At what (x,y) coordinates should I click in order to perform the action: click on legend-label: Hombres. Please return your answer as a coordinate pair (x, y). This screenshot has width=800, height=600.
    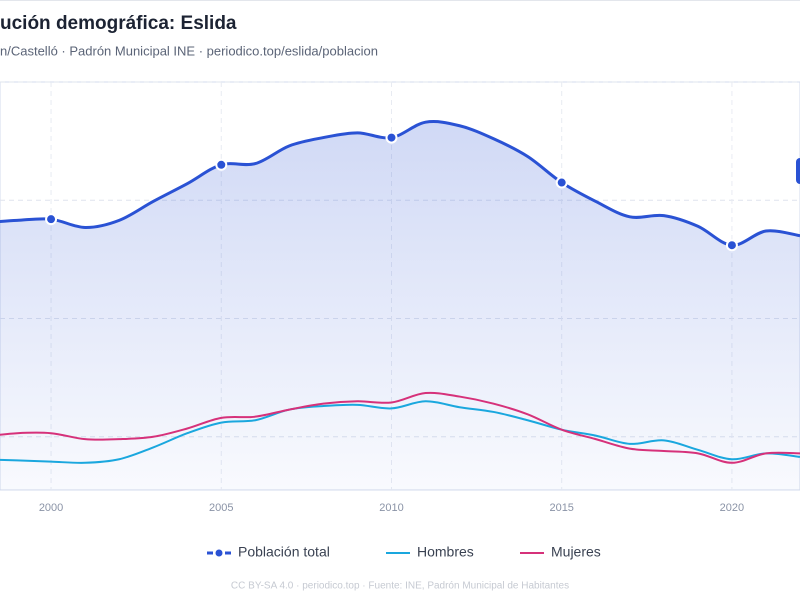
    Looking at the image, I should click on (445, 552).